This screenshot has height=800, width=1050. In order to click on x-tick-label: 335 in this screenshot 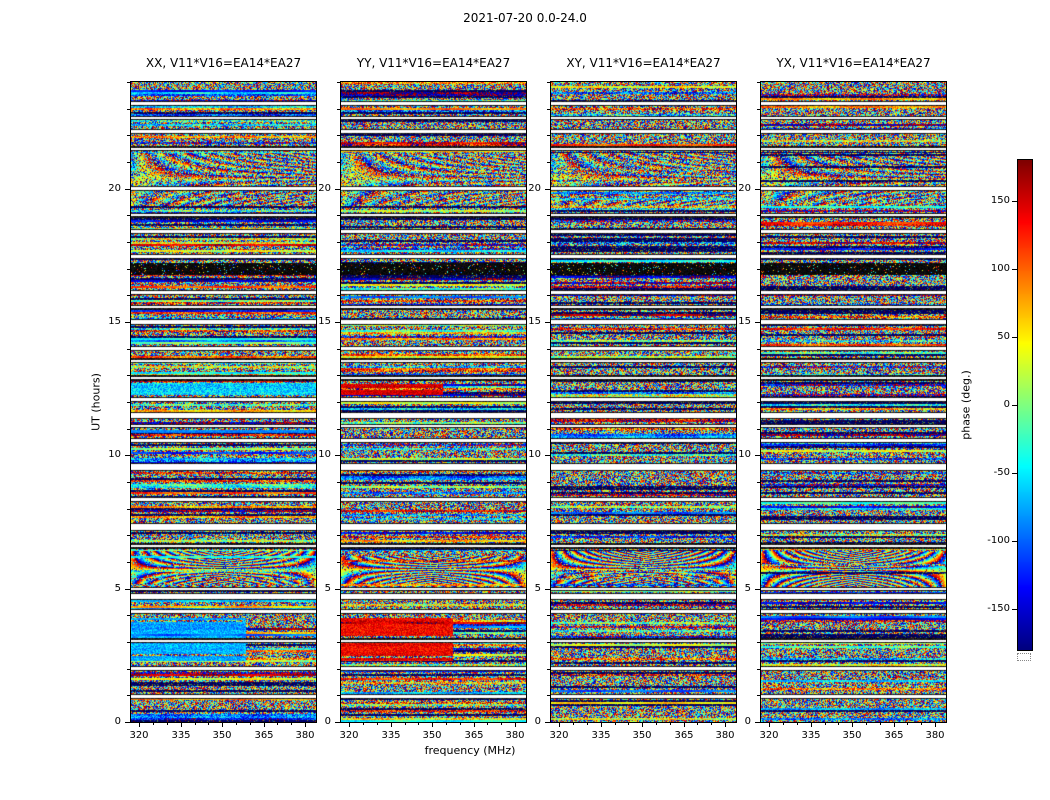, I will do `click(391, 735)`.